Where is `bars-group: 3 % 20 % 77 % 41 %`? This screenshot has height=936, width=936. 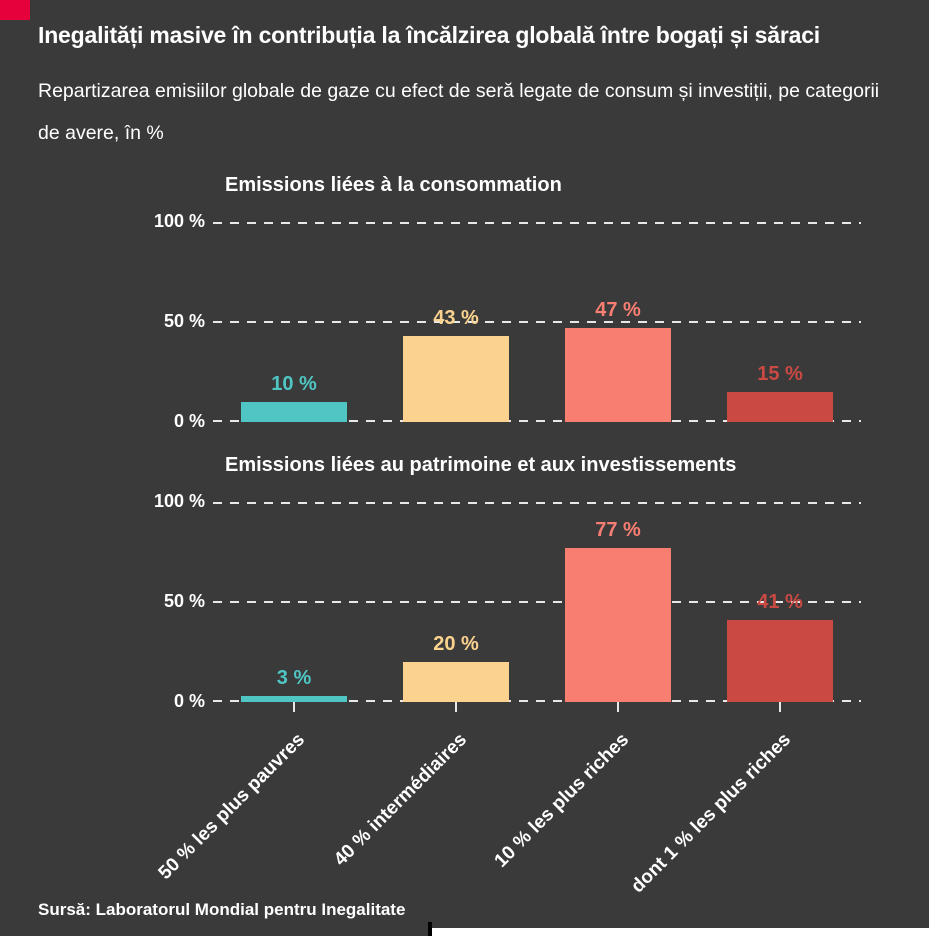 bars-group: 3 % 20 % 77 % 41 % is located at coordinates (537, 602).